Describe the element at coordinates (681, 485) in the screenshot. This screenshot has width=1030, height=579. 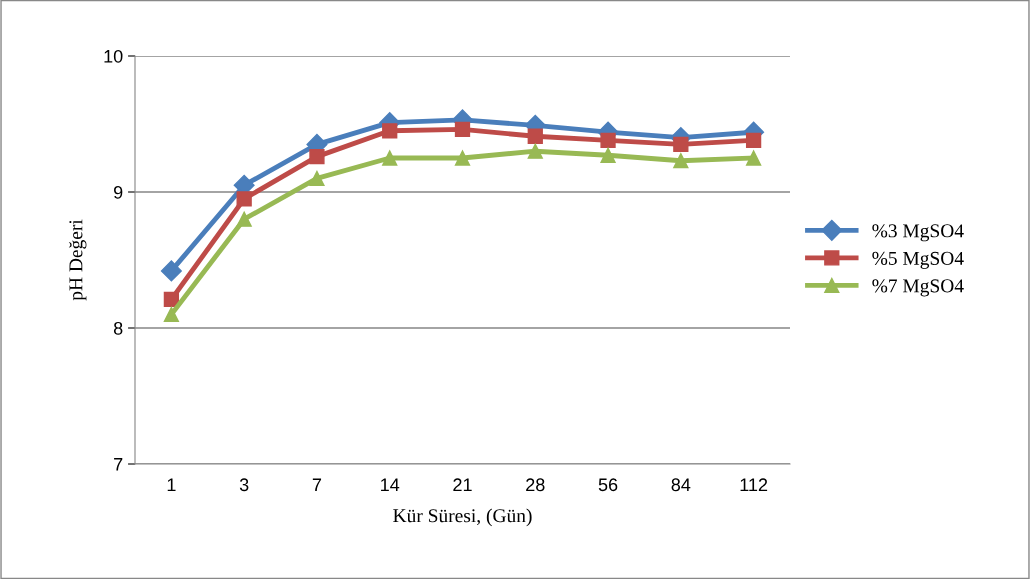
I see `x-tick-label: 84` at that location.